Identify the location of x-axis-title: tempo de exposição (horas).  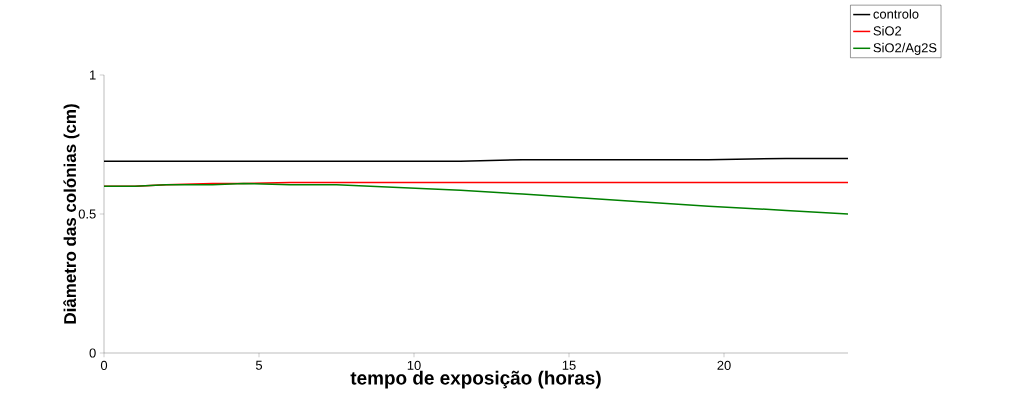
(475, 379).